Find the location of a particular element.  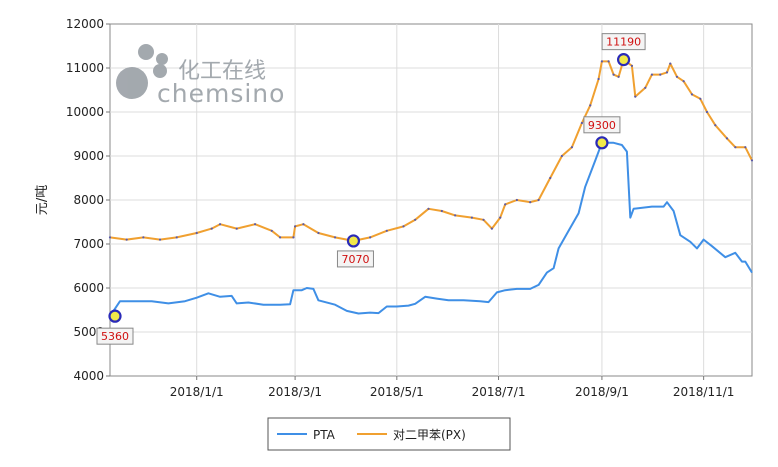

y-axis-label: 元/吨 is located at coordinates (42, 200).